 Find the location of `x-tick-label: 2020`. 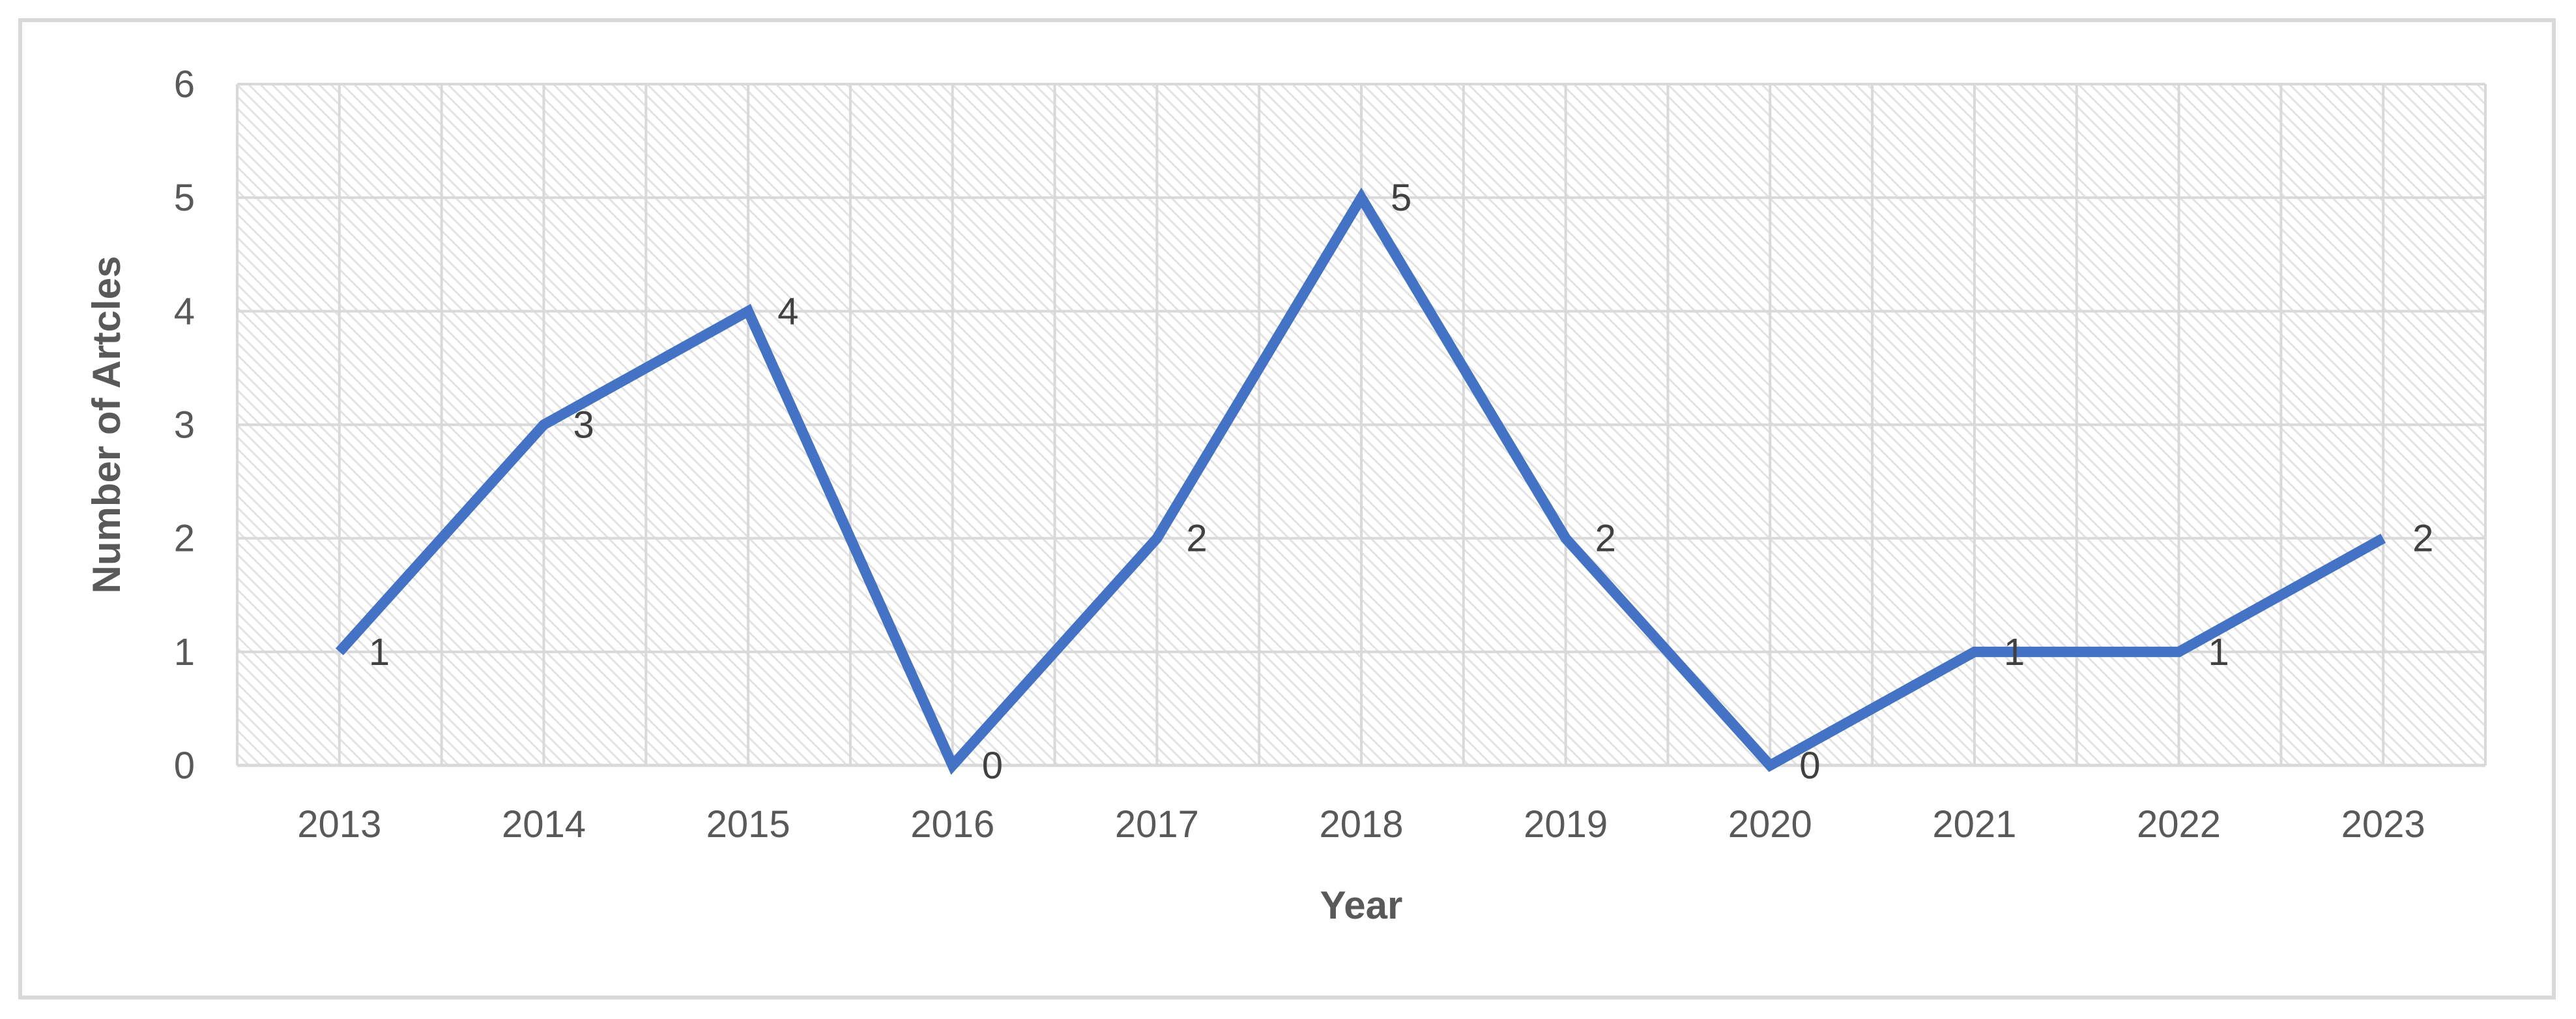

x-tick-label: 2020 is located at coordinates (1770, 824).